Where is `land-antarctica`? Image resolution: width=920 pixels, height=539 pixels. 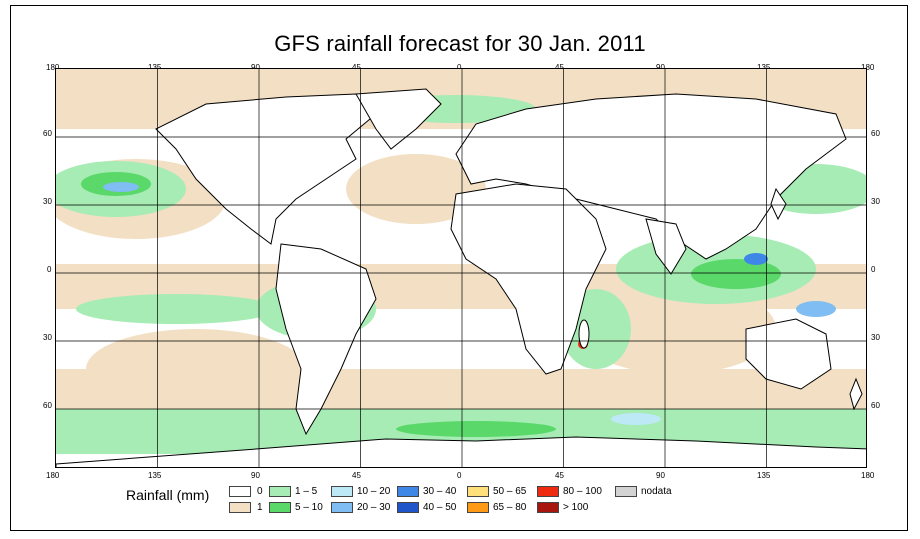
land-antarctica is located at coordinates (461, 451).